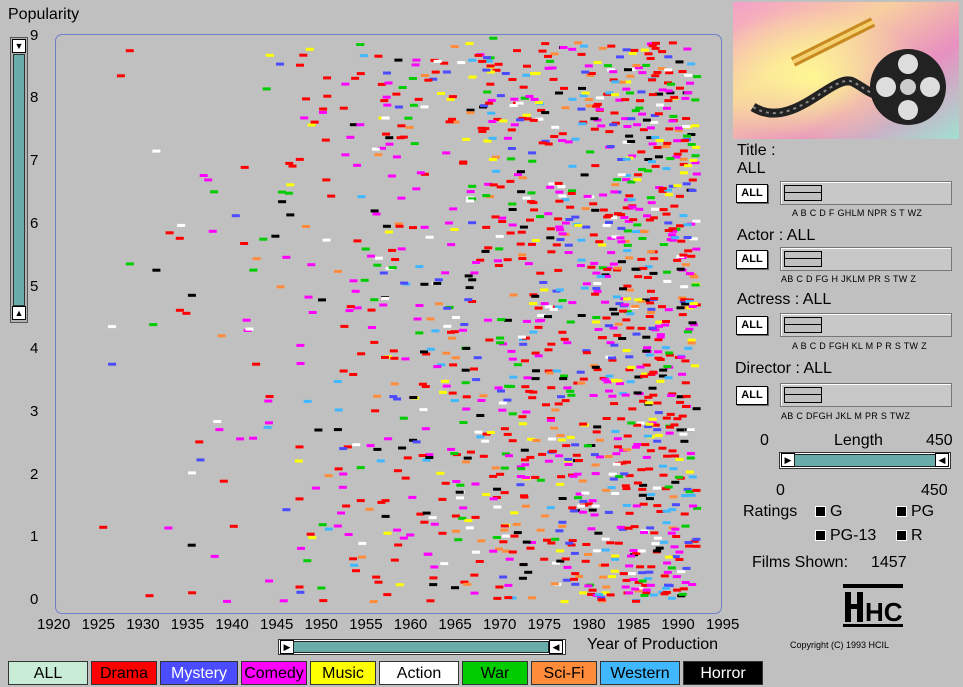  Describe the element at coordinates (915, 512) in the screenshot. I see `rating-pg-checkbox: PG` at that location.